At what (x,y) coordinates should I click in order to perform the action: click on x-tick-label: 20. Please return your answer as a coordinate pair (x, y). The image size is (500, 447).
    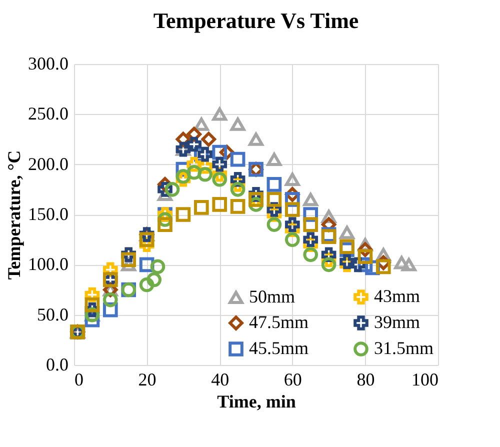
    Looking at the image, I should click on (147, 380).